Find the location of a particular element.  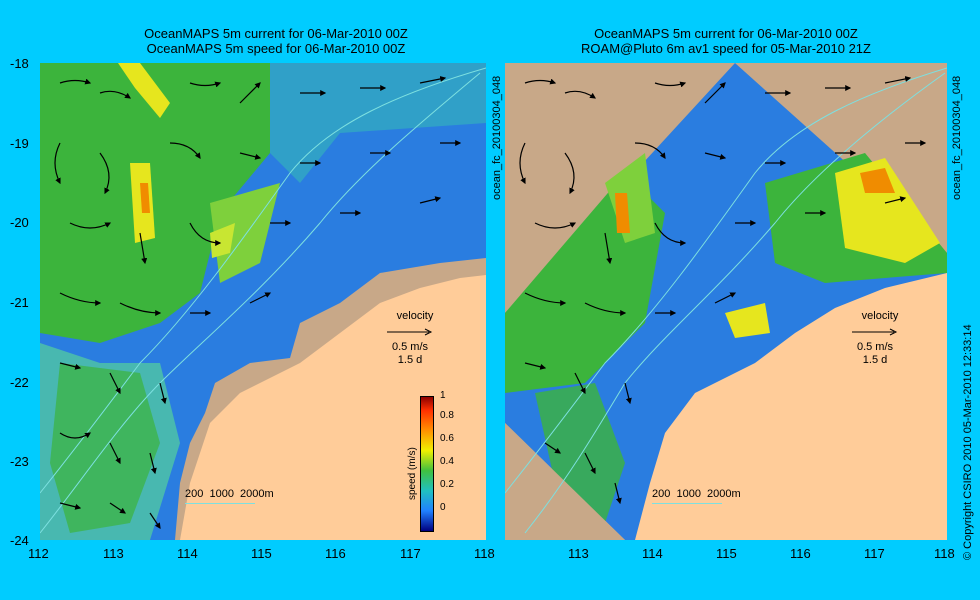

current-band-lightgreen is located at coordinates (245, 233).